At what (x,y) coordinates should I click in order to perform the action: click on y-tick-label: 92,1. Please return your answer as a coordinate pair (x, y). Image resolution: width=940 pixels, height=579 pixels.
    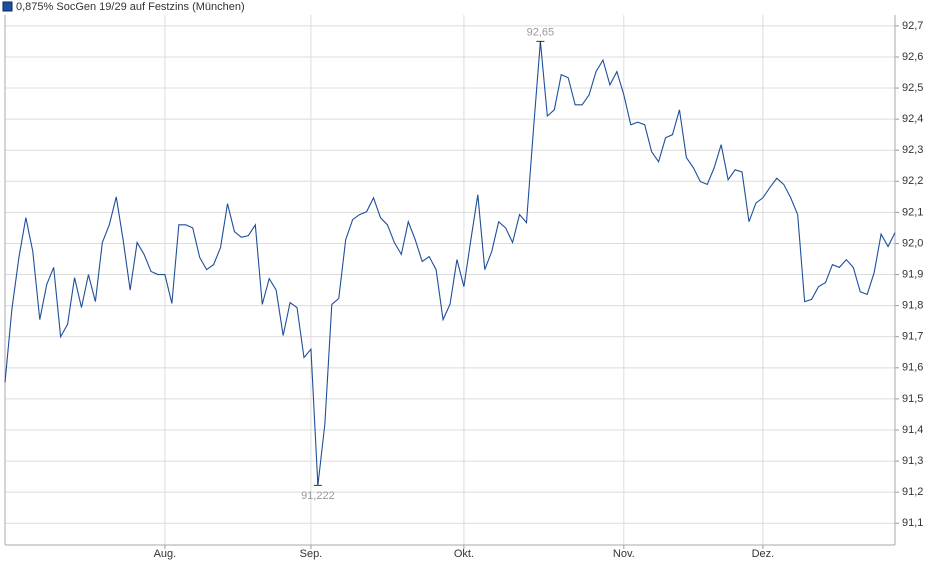
    Looking at the image, I should click on (912, 212).